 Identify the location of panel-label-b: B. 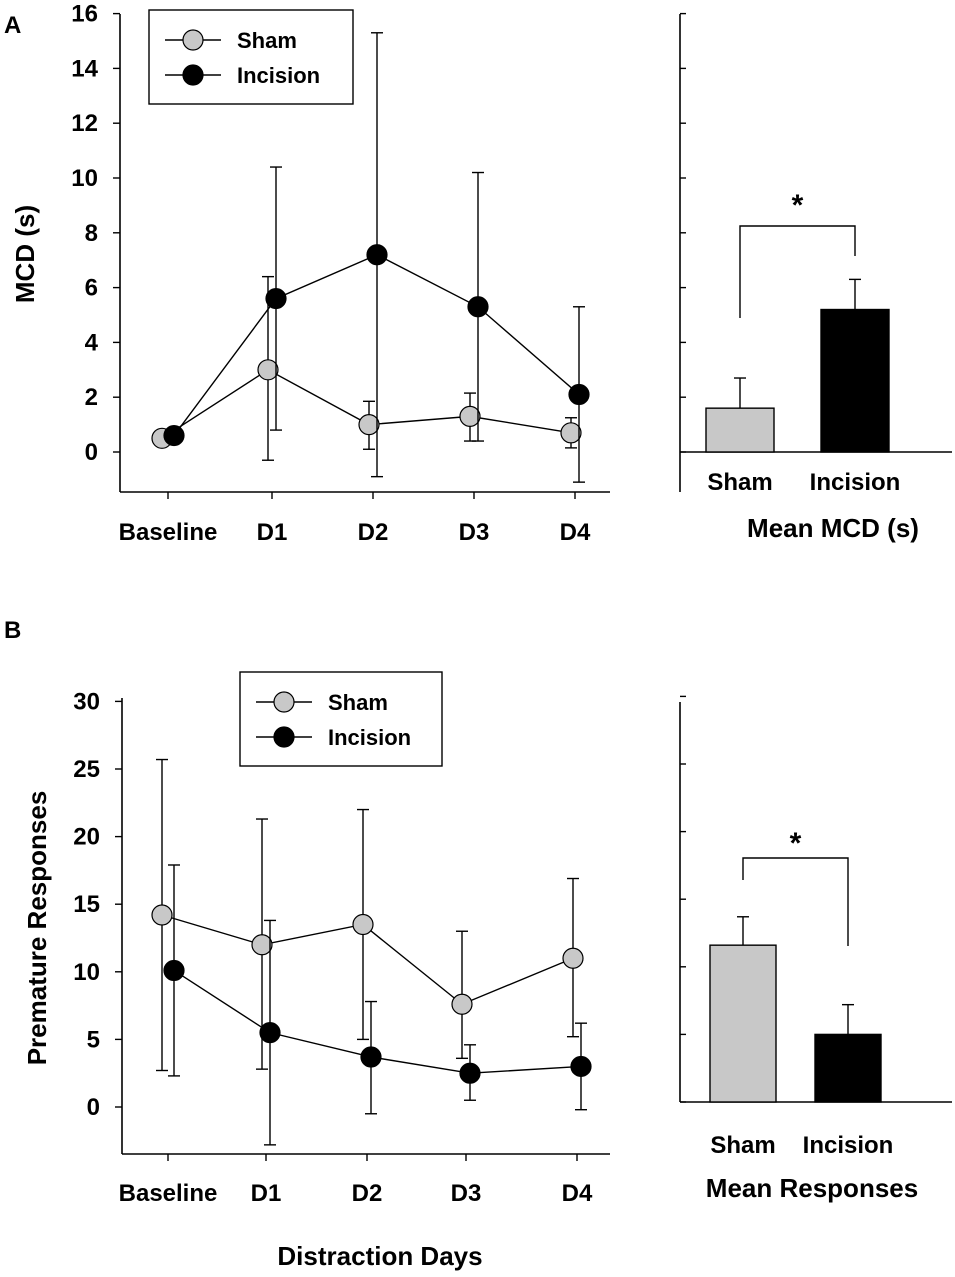
(12, 630).